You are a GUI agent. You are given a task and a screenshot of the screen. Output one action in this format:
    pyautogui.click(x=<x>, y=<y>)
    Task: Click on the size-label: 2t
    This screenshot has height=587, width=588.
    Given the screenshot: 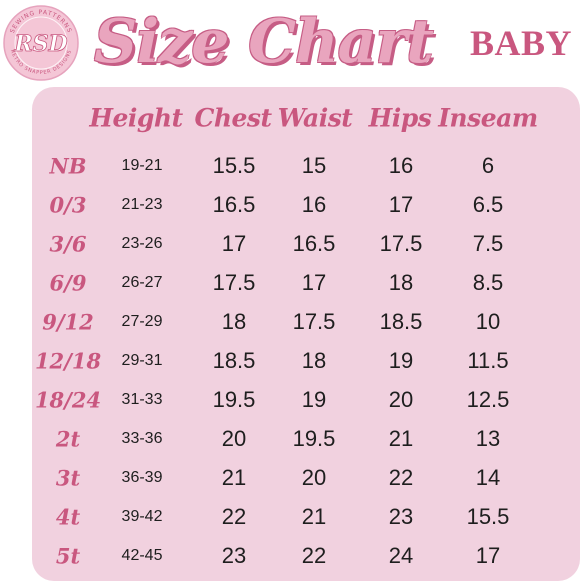 What is the action you would take?
    pyautogui.click(x=68, y=439)
    